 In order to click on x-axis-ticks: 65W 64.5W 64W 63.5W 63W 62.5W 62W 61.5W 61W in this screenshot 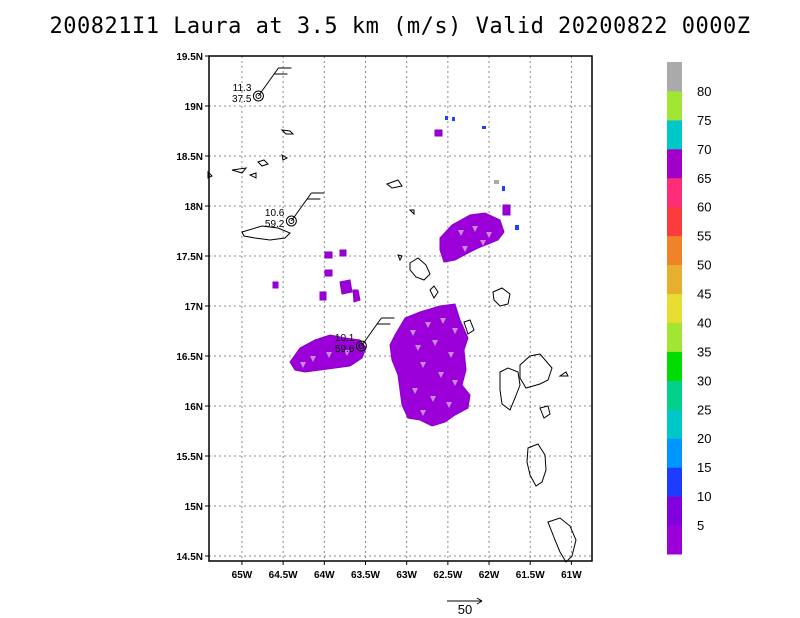, I will do `click(407, 571)`.